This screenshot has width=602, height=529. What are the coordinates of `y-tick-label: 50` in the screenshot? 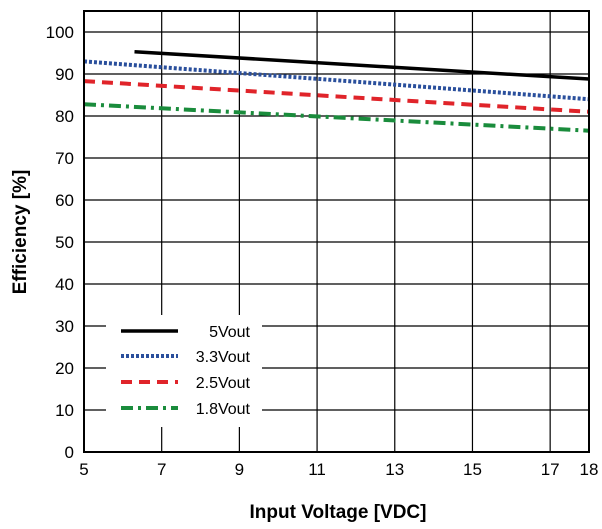 It's located at (64, 242).